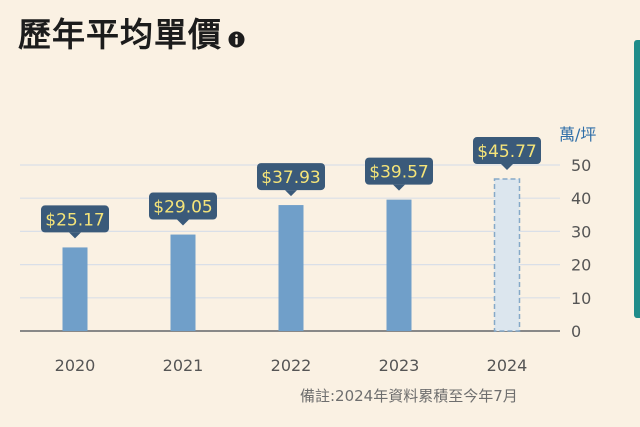 This screenshot has width=640, height=427. Describe the element at coordinates (236, 39) in the screenshot. I see `info-icon` at that location.